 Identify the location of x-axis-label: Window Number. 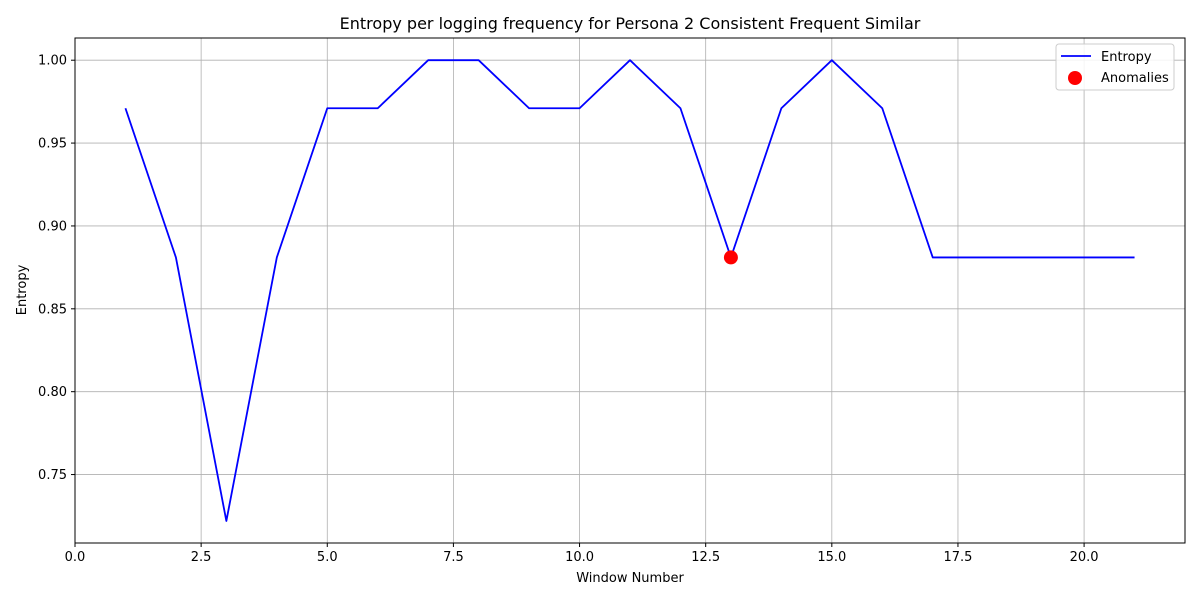
(630, 578).